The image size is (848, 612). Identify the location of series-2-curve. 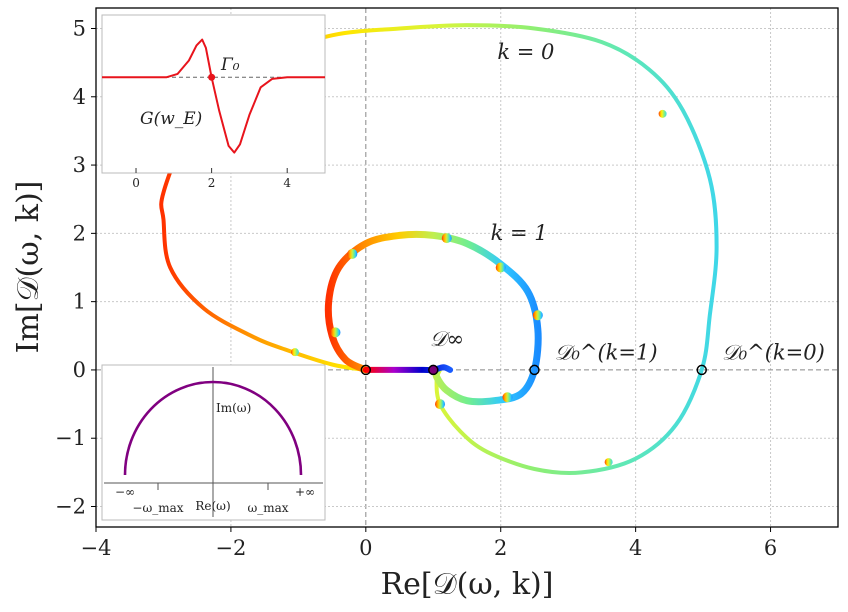
(408, 369).